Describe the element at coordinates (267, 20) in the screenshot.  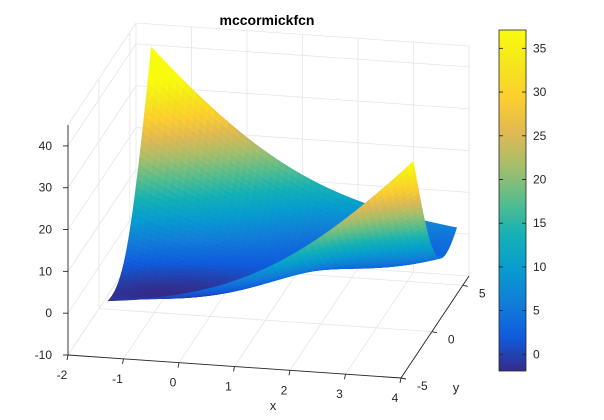
I see `chart-title: mccormickfcn` at that location.